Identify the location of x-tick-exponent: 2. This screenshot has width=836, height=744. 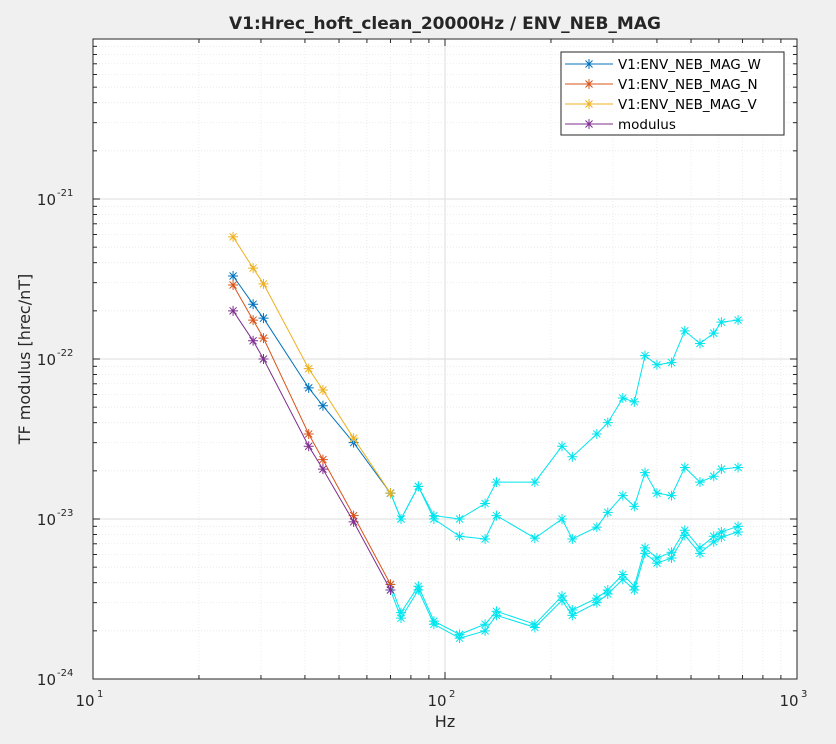
(452, 694).